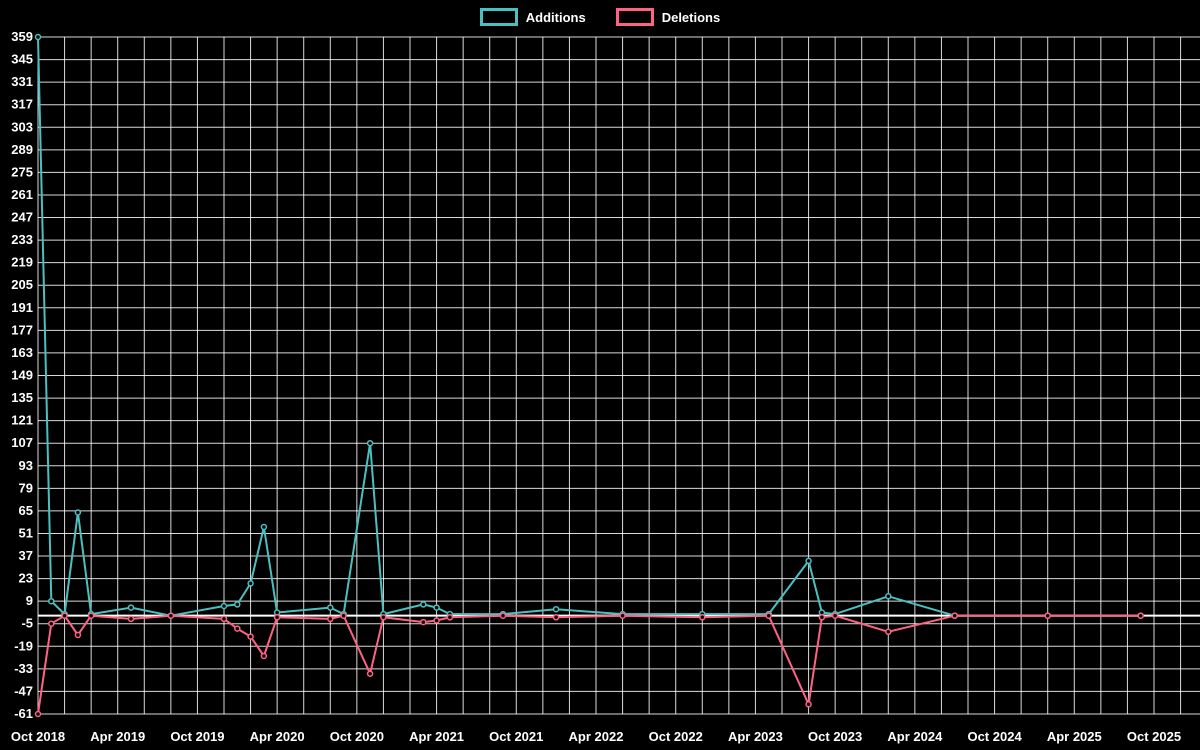 The height and width of the screenshot is (750, 1200). Describe the element at coordinates (26, 532) in the screenshot. I see `y-tick-label: 51` at that location.